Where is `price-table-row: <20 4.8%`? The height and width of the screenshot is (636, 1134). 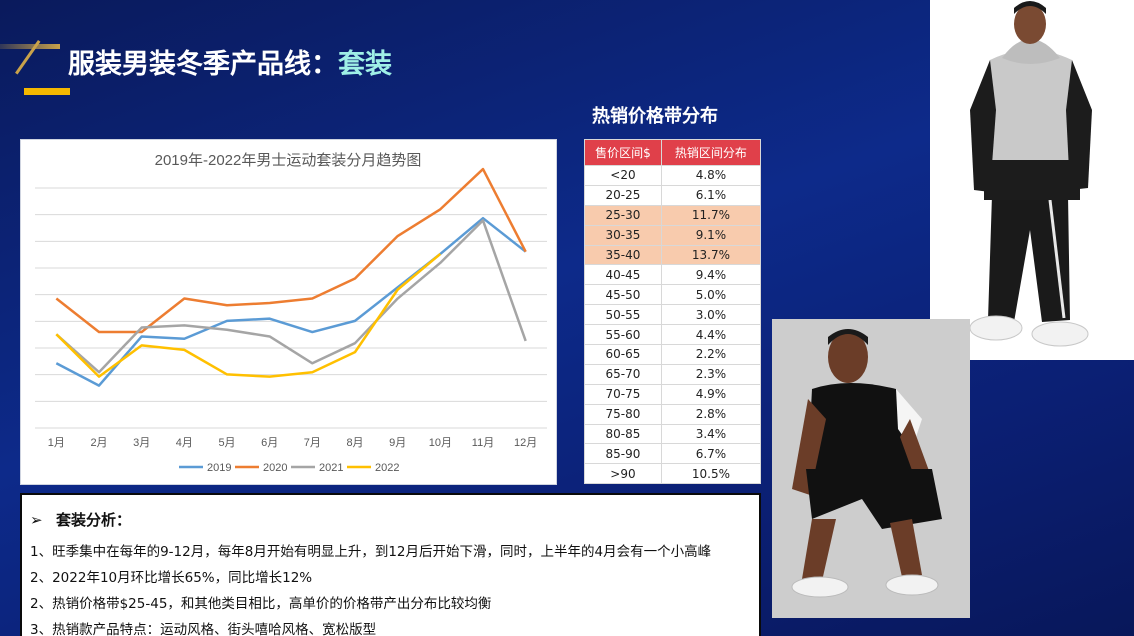
price-table-row: <20 4.8% is located at coordinates (673, 175).